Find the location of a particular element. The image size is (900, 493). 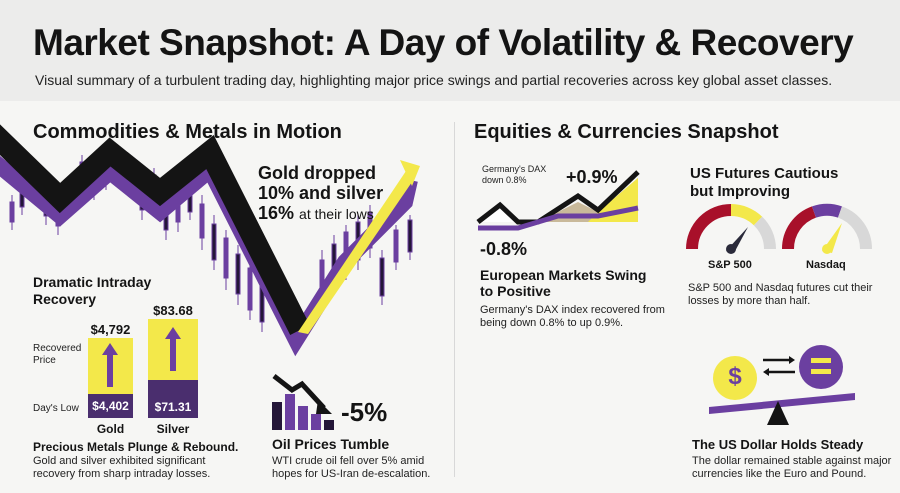

gold-label: Gold is located at coordinates (110, 429).